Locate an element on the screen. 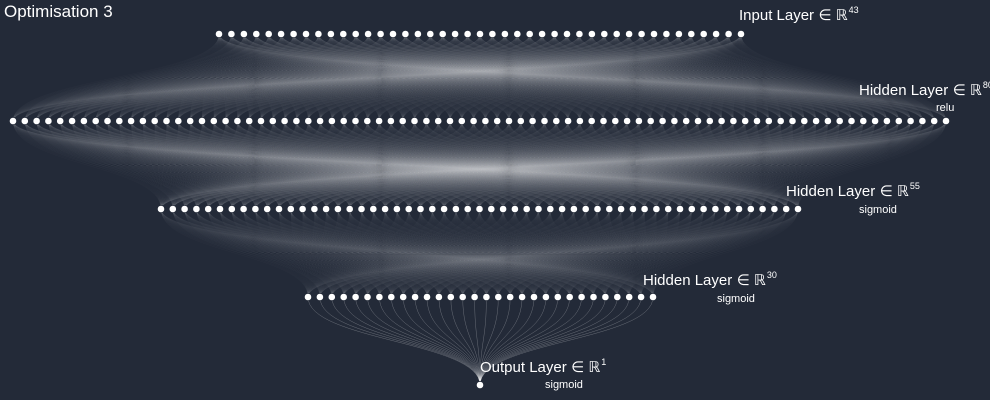  layer-label-input: Input Layer ∈ ℝ43 is located at coordinates (799, 14).